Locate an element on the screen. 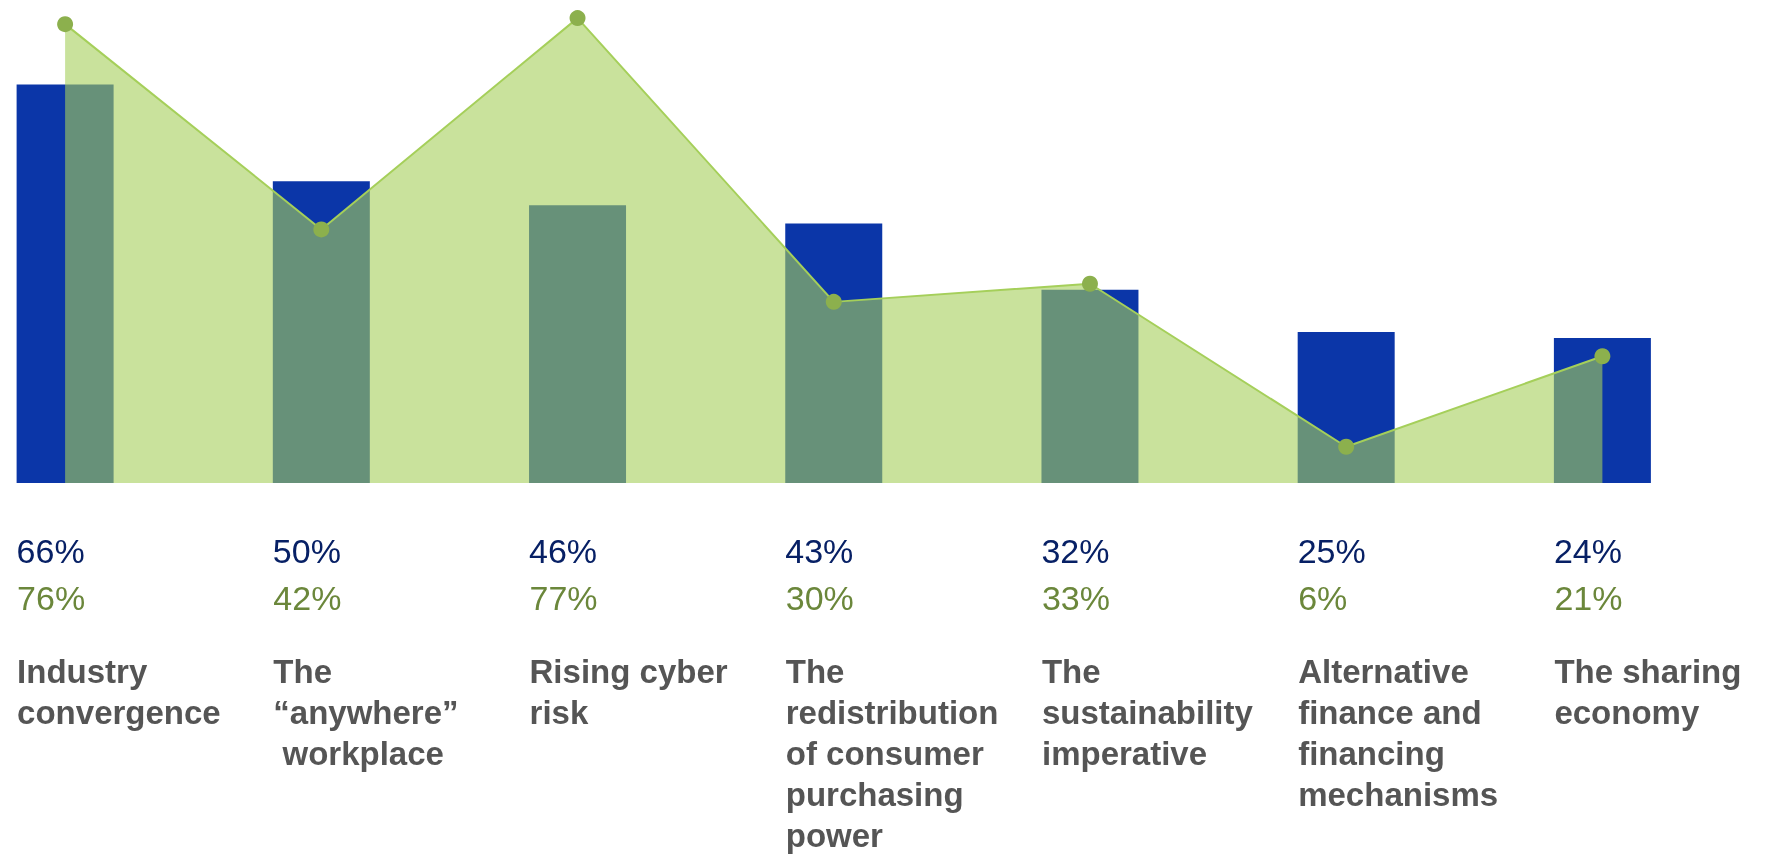 The width and height of the screenshot is (1781, 866). data-label: 43% is located at coordinates (819, 551).